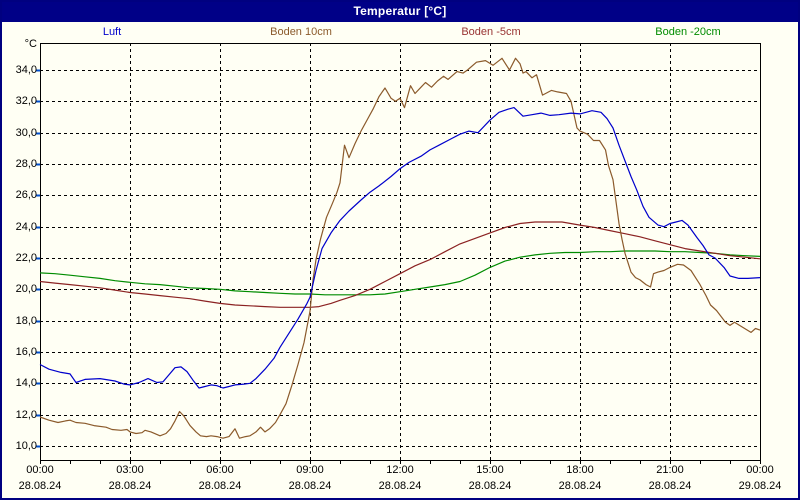  I want to click on y-tick-label: 26,0, so click(26, 195).